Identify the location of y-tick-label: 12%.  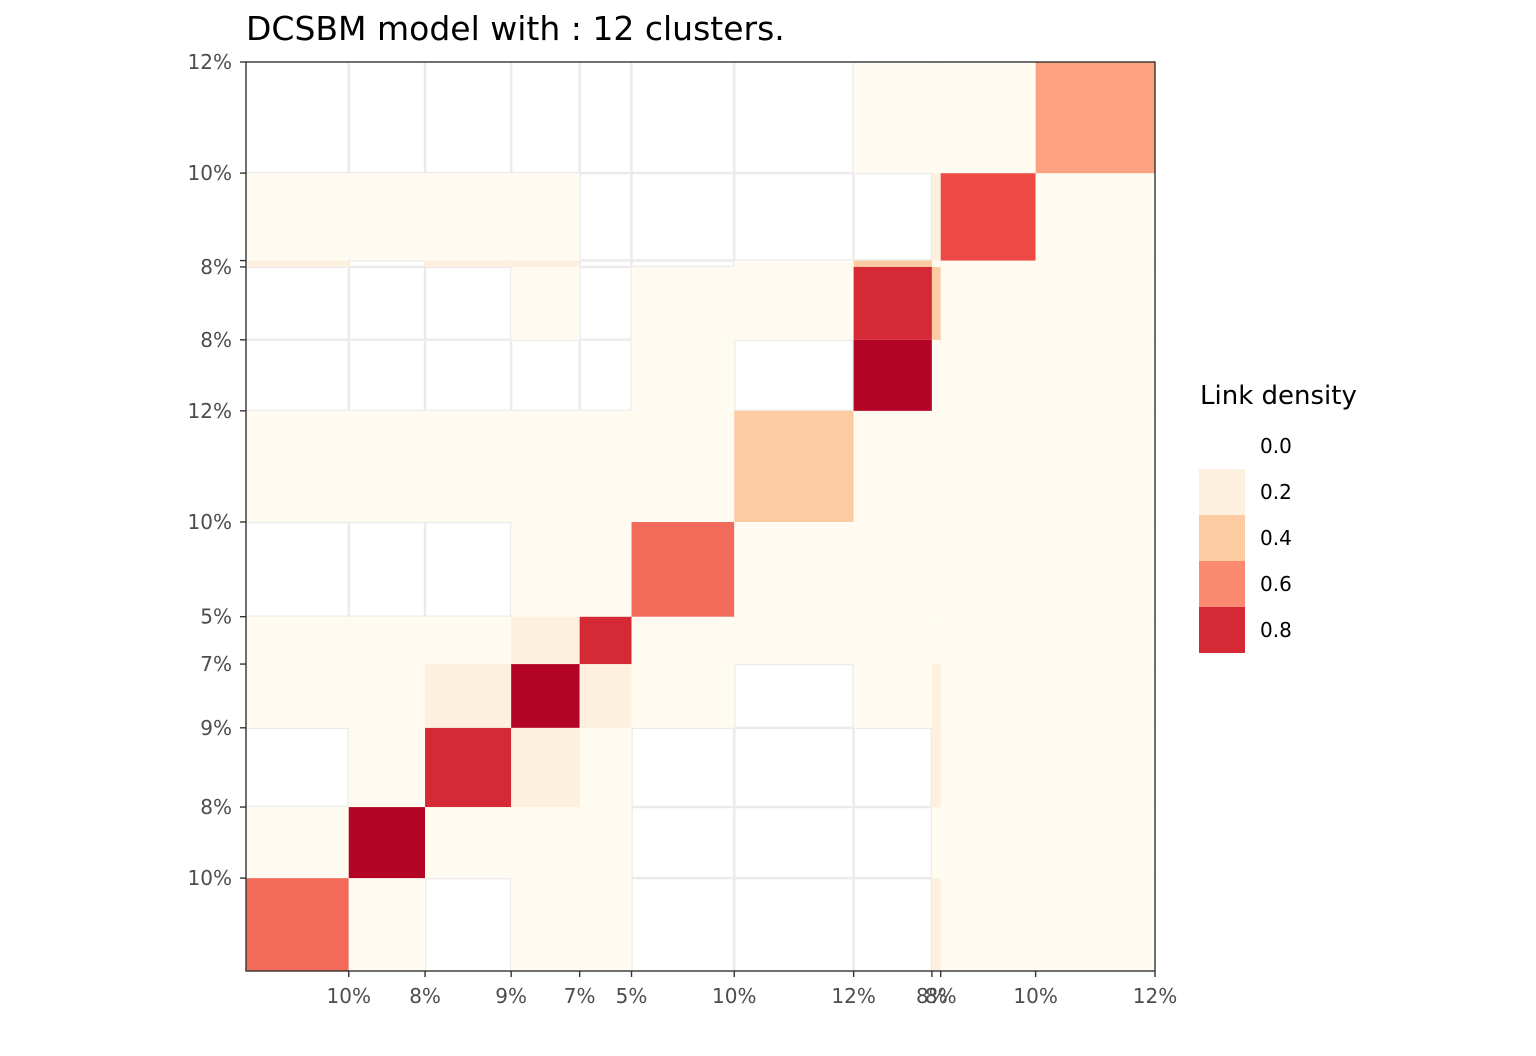
(210, 62).